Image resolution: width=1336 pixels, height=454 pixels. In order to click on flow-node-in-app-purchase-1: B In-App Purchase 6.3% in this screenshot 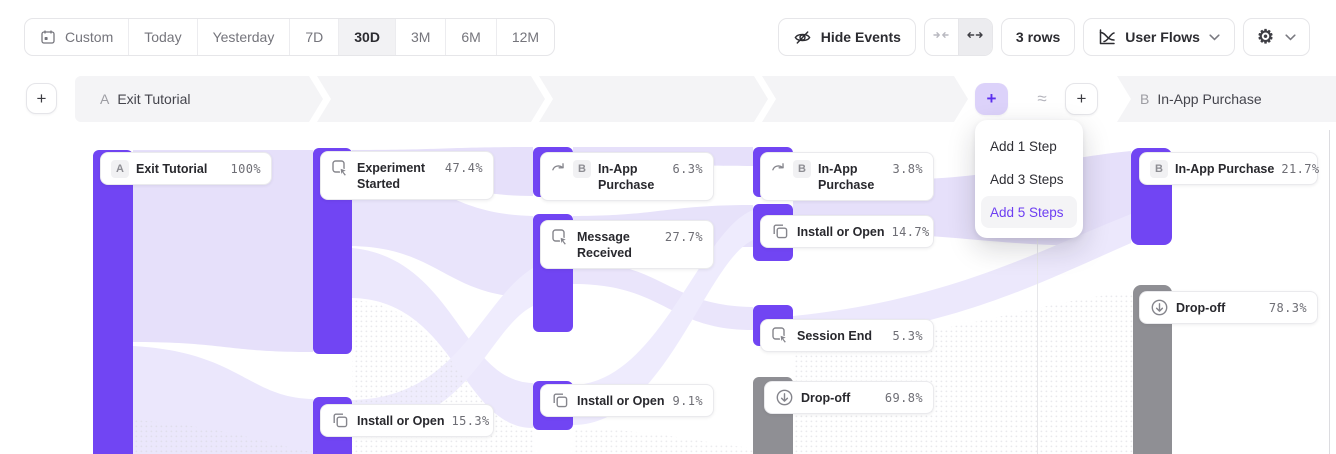, I will do `click(627, 176)`.